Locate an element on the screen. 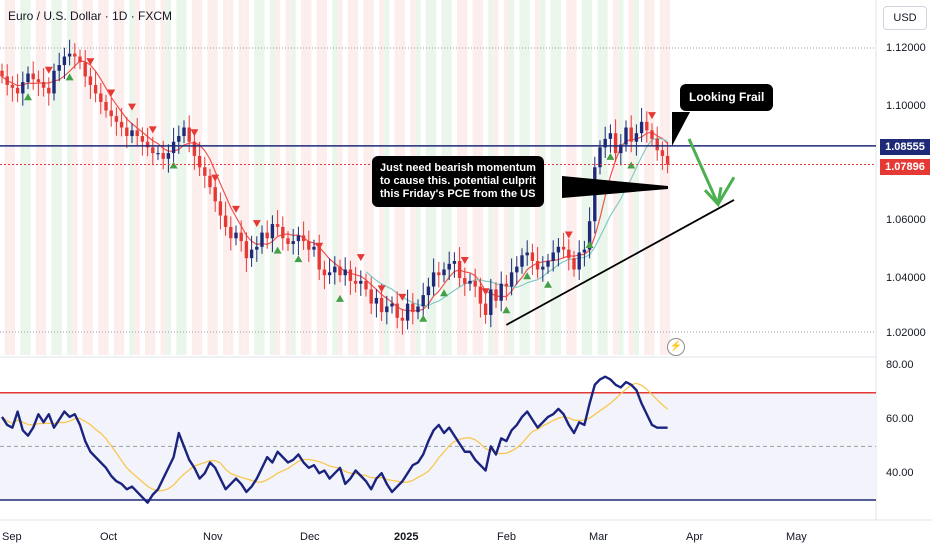 The width and height of the screenshot is (932, 550). time-tick: Apr is located at coordinates (695, 537).